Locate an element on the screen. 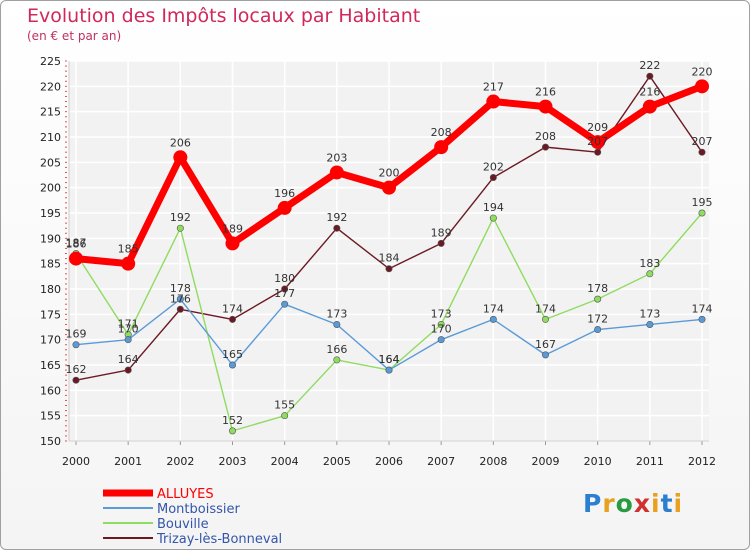 Image resolution: width=750 pixels, height=550 pixels. data-label: 184 is located at coordinates (389, 258).